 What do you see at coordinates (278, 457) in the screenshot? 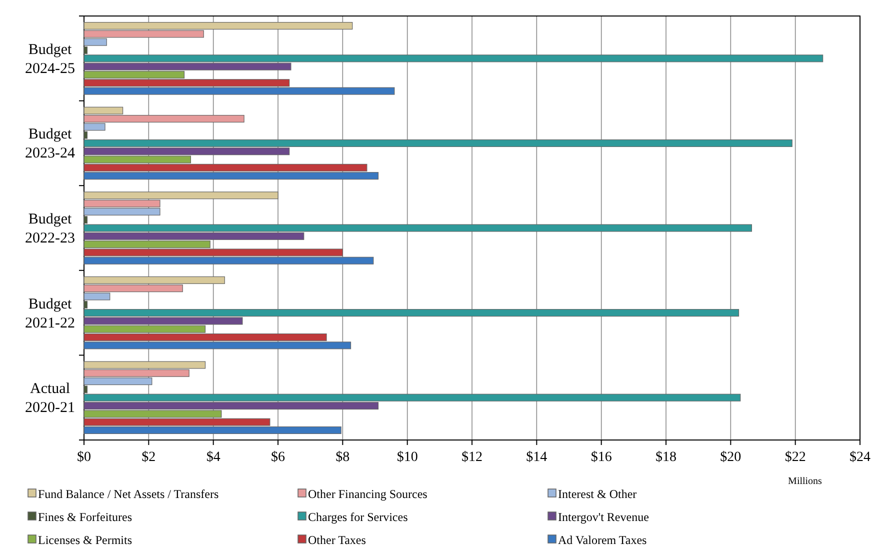
I see `x-tick-label: $6` at bounding box center [278, 457].